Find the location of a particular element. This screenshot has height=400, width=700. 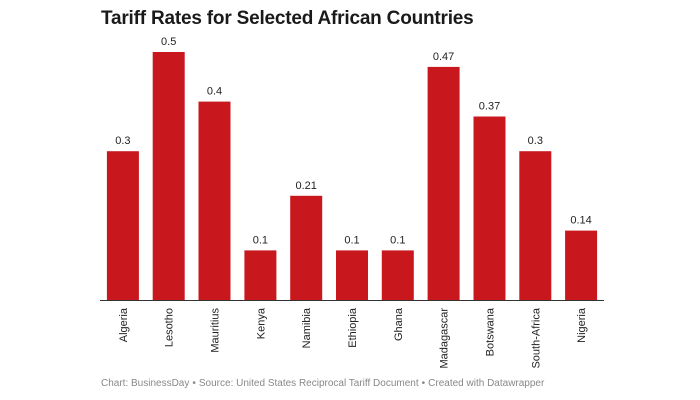

bar-madagascar is located at coordinates (443, 183).